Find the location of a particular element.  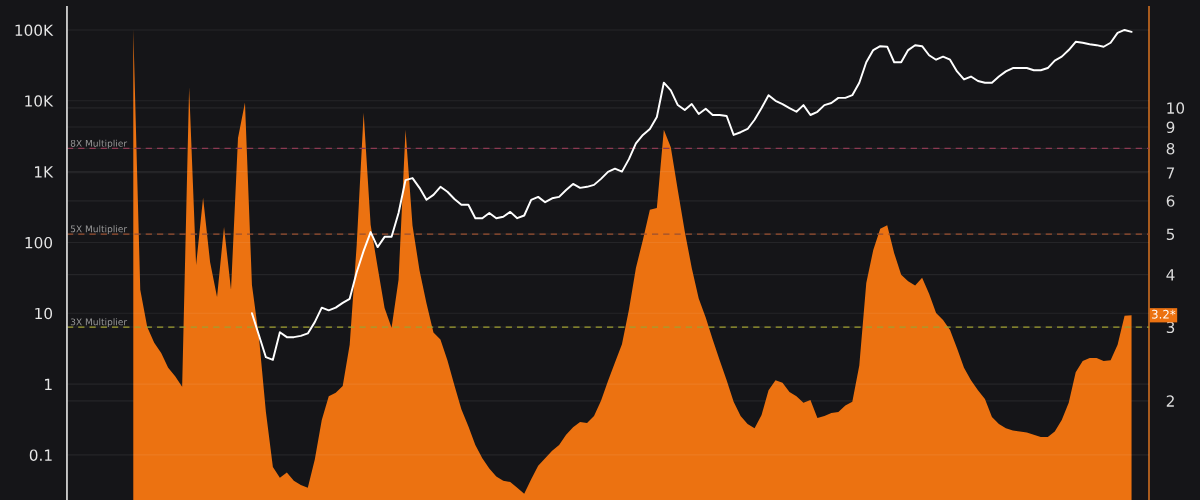

y-tick-label: 0.1 is located at coordinates (40, 455).